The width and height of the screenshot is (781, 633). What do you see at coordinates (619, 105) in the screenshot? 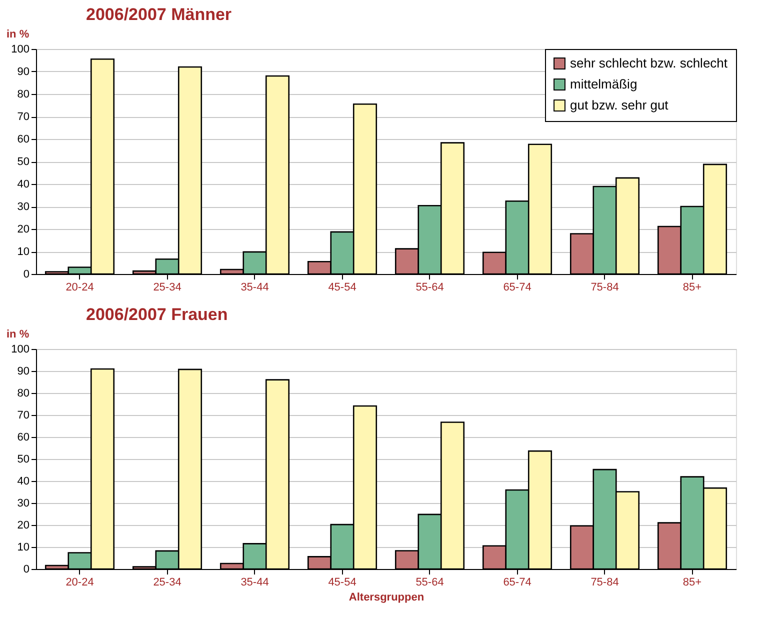
I see `legend-label: gut bzw. sehr gut` at bounding box center [619, 105].